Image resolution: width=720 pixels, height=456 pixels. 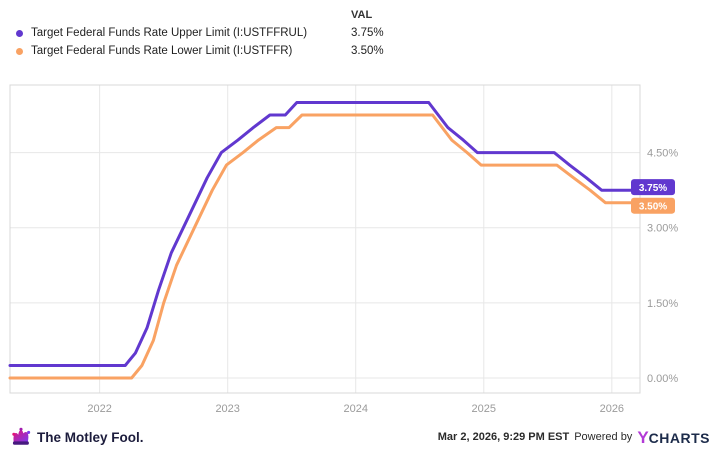 What do you see at coordinates (355, 409) in the screenshot?
I see `x-tick-label: 2024` at bounding box center [355, 409].